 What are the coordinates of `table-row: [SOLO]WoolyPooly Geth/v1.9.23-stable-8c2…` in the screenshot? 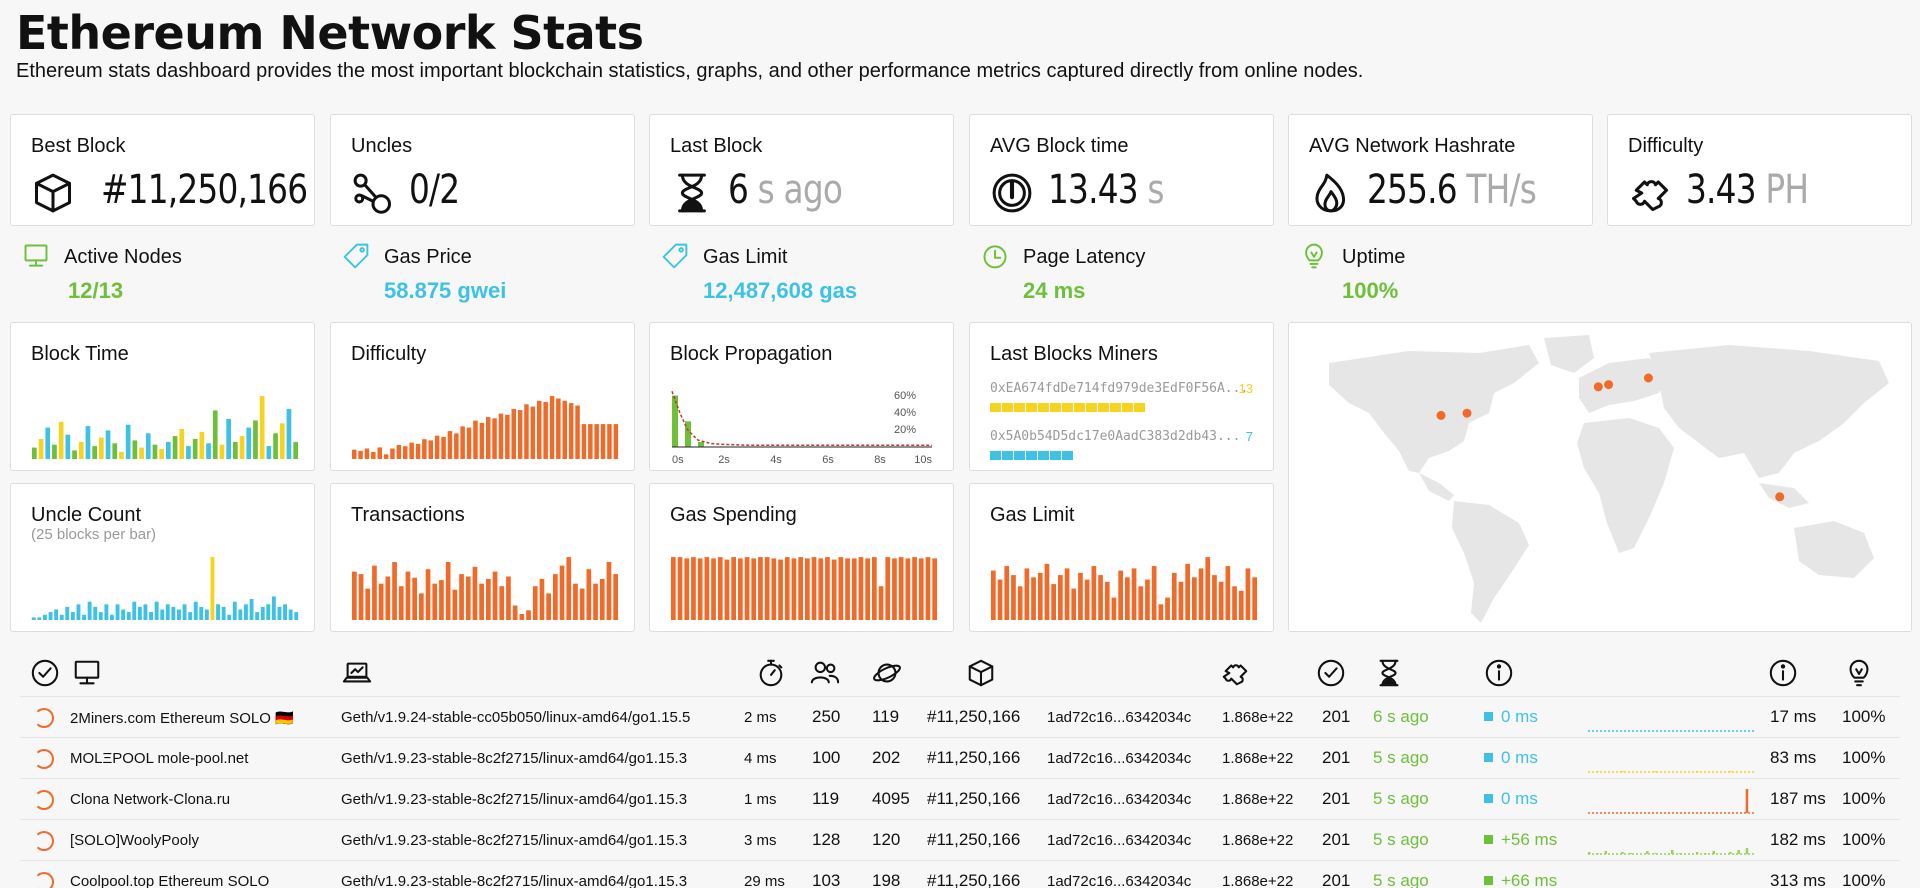 It's located at (960, 839).